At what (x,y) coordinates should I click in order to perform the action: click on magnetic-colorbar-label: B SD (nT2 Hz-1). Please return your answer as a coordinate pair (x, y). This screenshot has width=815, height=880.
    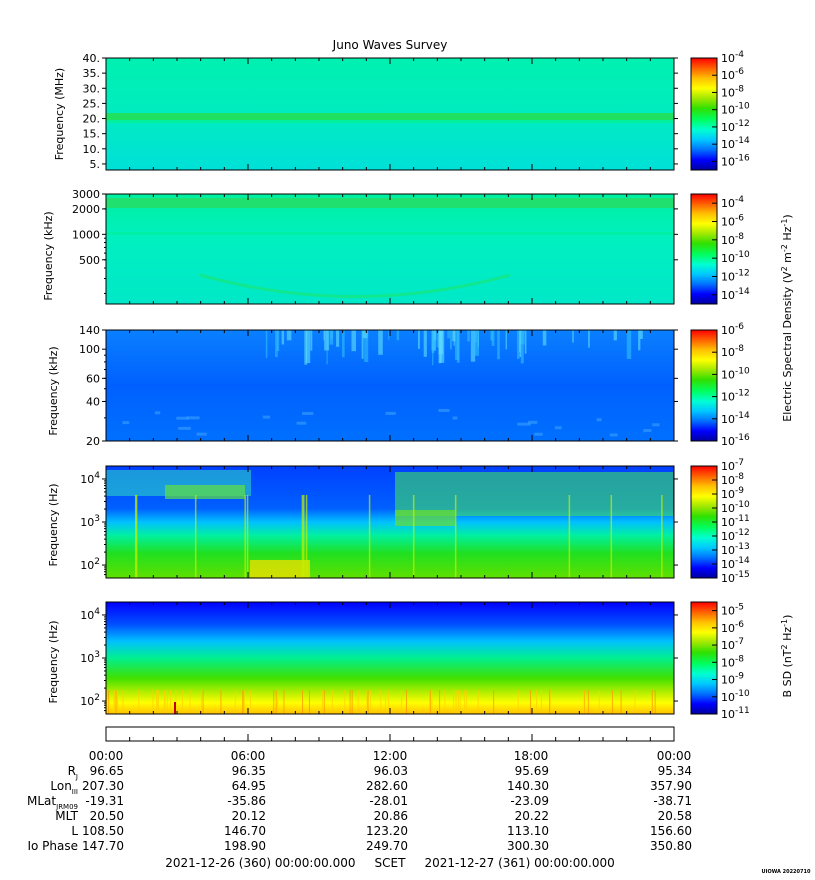
    Looking at the image, I should click on (787, 656).